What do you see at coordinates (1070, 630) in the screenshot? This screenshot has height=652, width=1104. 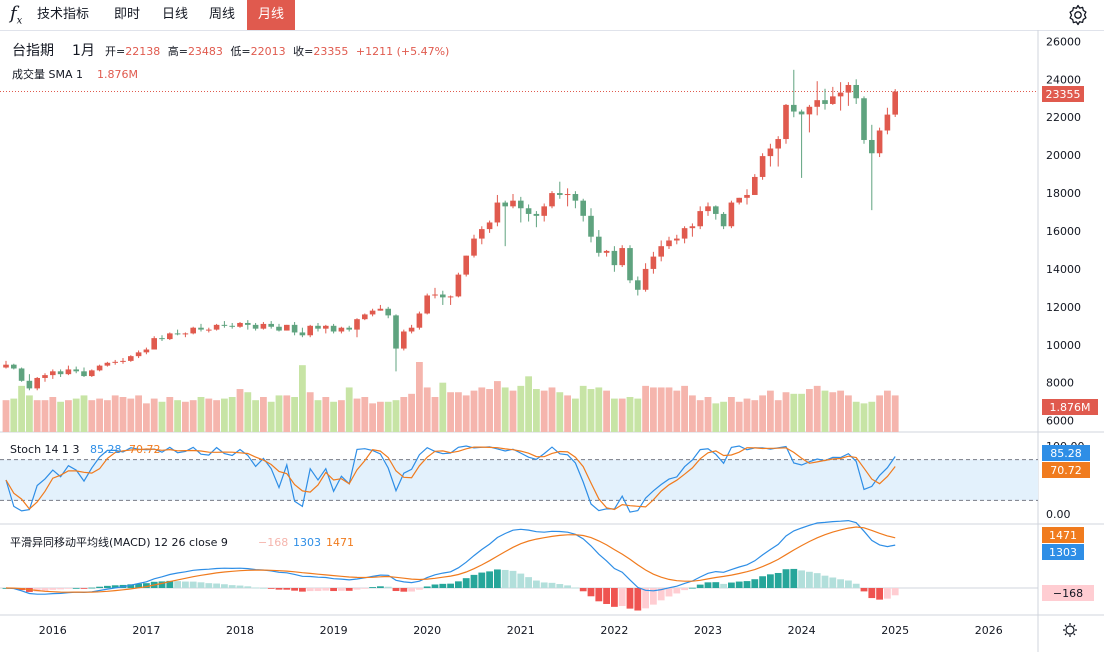 I see `time-settings-icon` at bounding box center [1070, 630].